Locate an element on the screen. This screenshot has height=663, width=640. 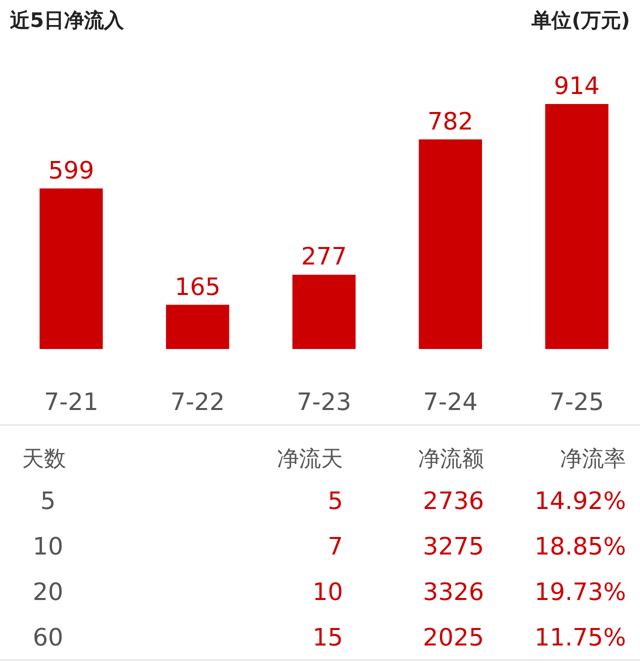
text: 7 is located at coordinates (335, 546).